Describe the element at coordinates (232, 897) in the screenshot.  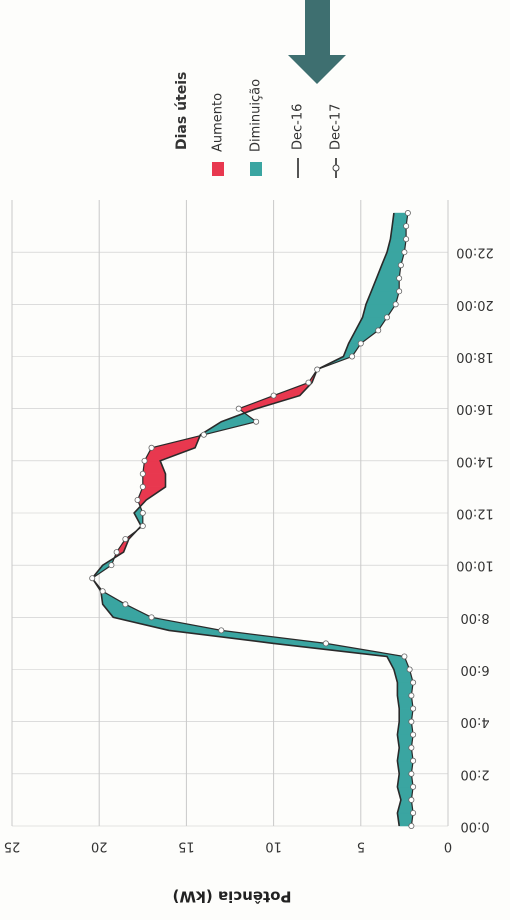
I see `y-axis-title: Potência (kW)` at that location.